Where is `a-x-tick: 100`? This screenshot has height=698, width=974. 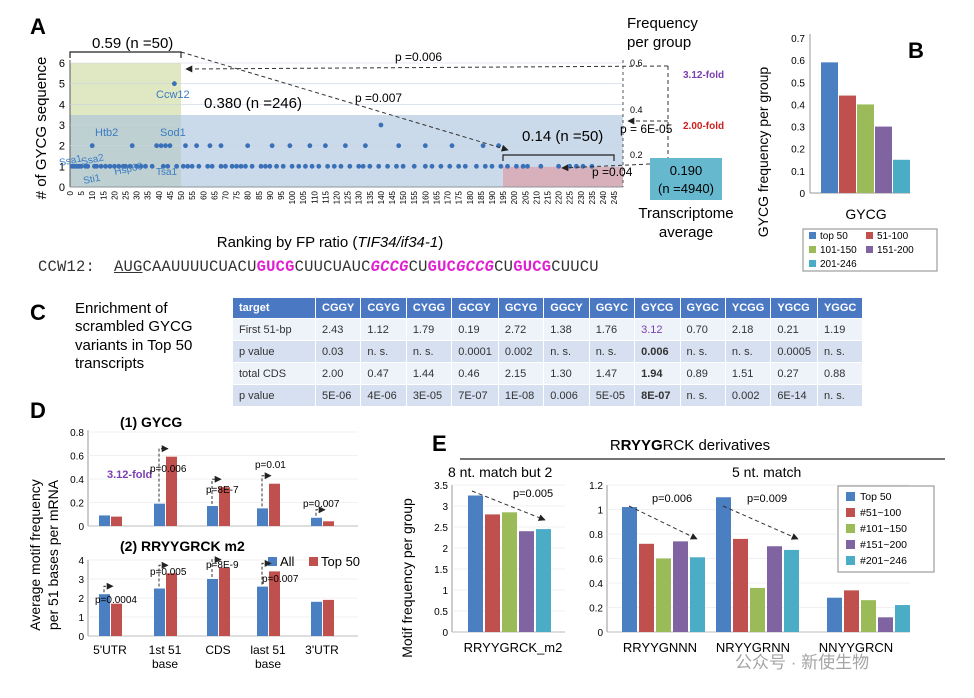 a-x-tick: 100 is located at coordinates (292, 197).